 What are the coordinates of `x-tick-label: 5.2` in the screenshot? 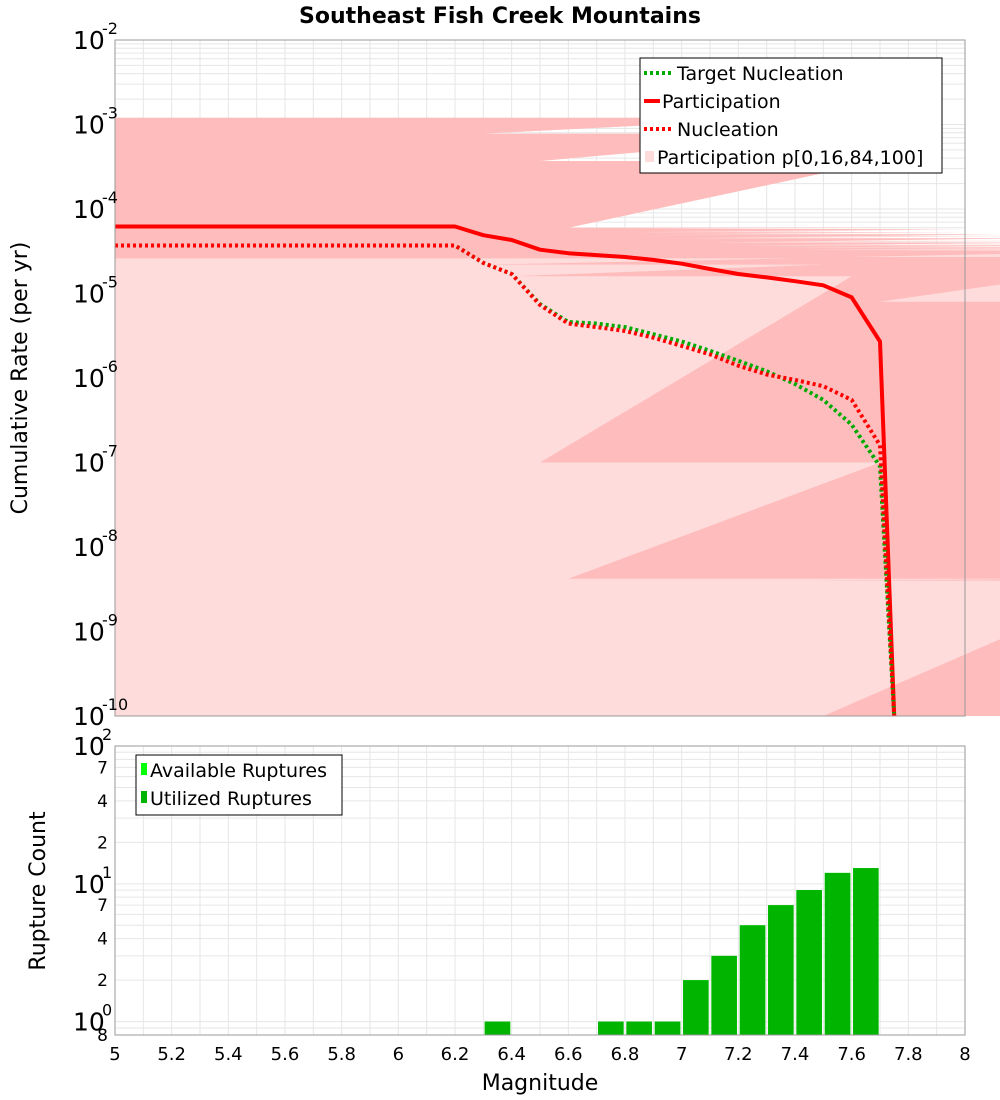 It's located at (171, 1054).